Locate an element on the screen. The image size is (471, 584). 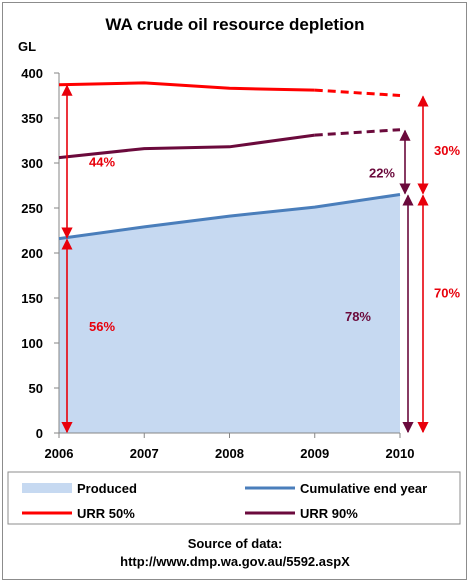
x-tick-label: 2009 is located at coordinates (314, 453).